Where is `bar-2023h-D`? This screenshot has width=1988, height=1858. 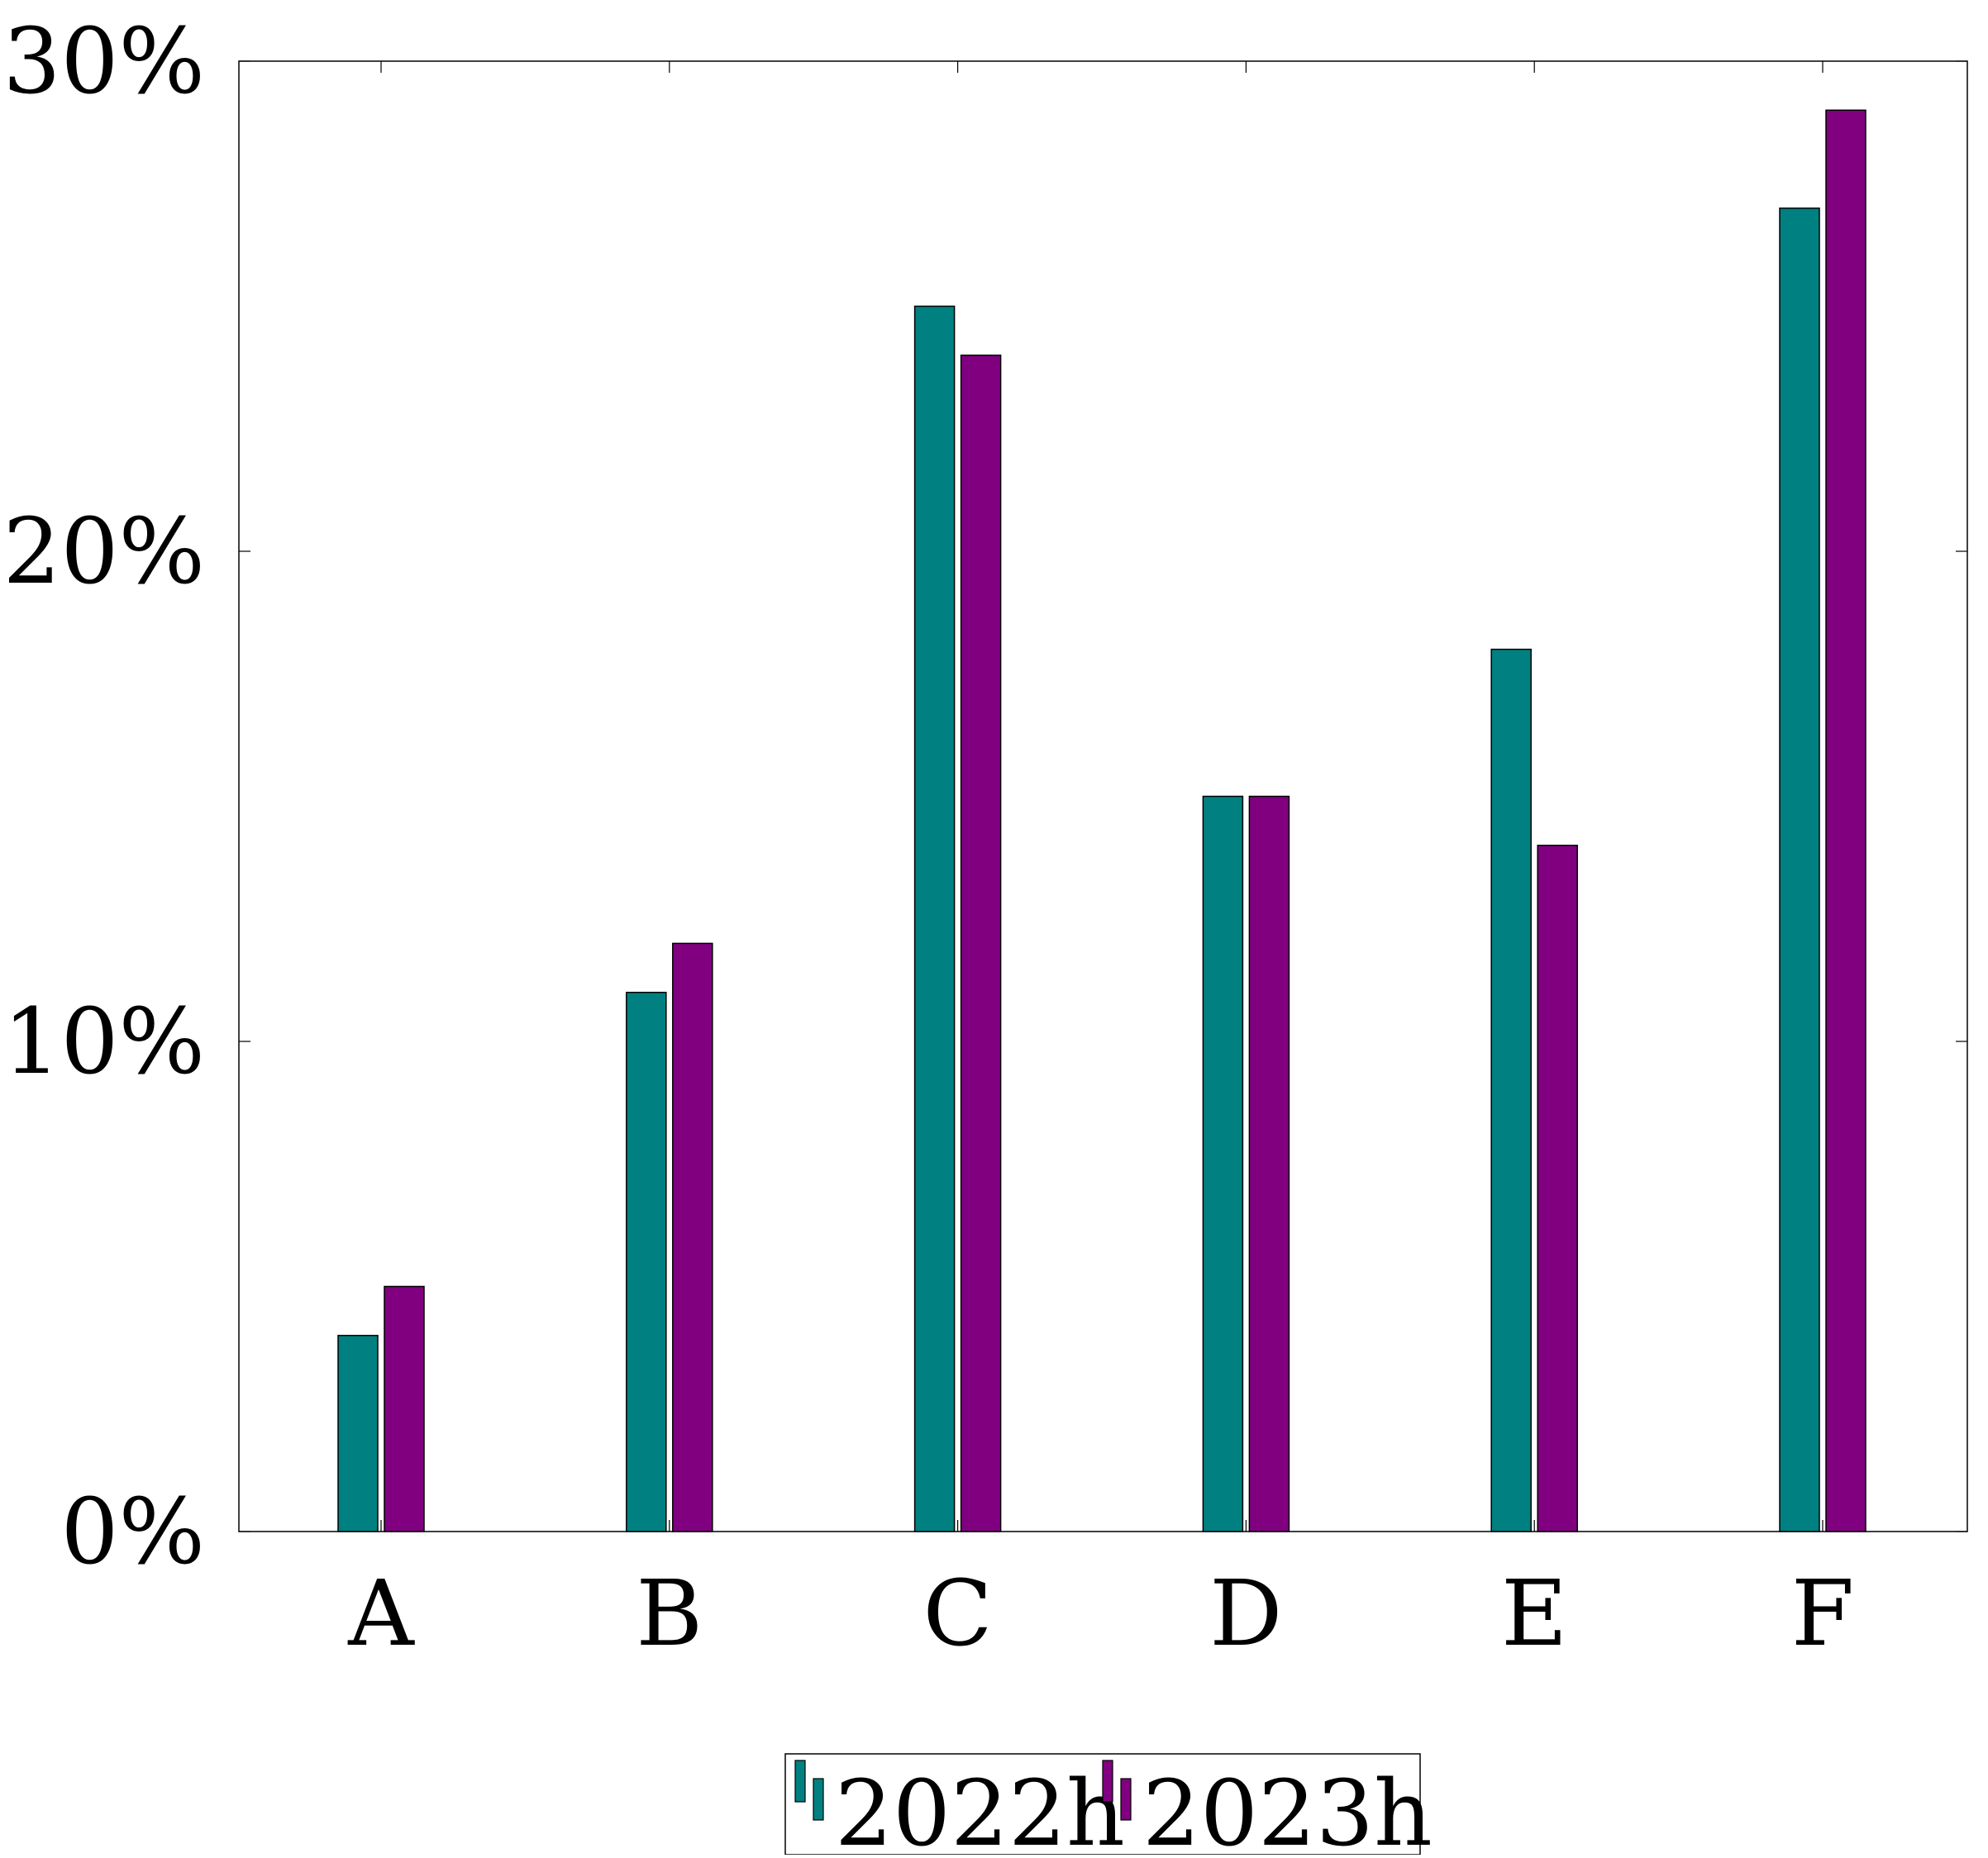 bar-2023h-D is located at coordinates (1269, 1163).